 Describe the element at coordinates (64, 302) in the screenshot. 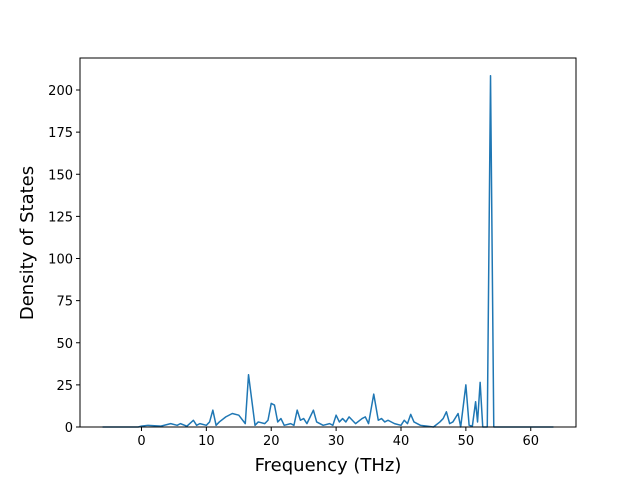

I see `y-tick-label: 75` at that location.